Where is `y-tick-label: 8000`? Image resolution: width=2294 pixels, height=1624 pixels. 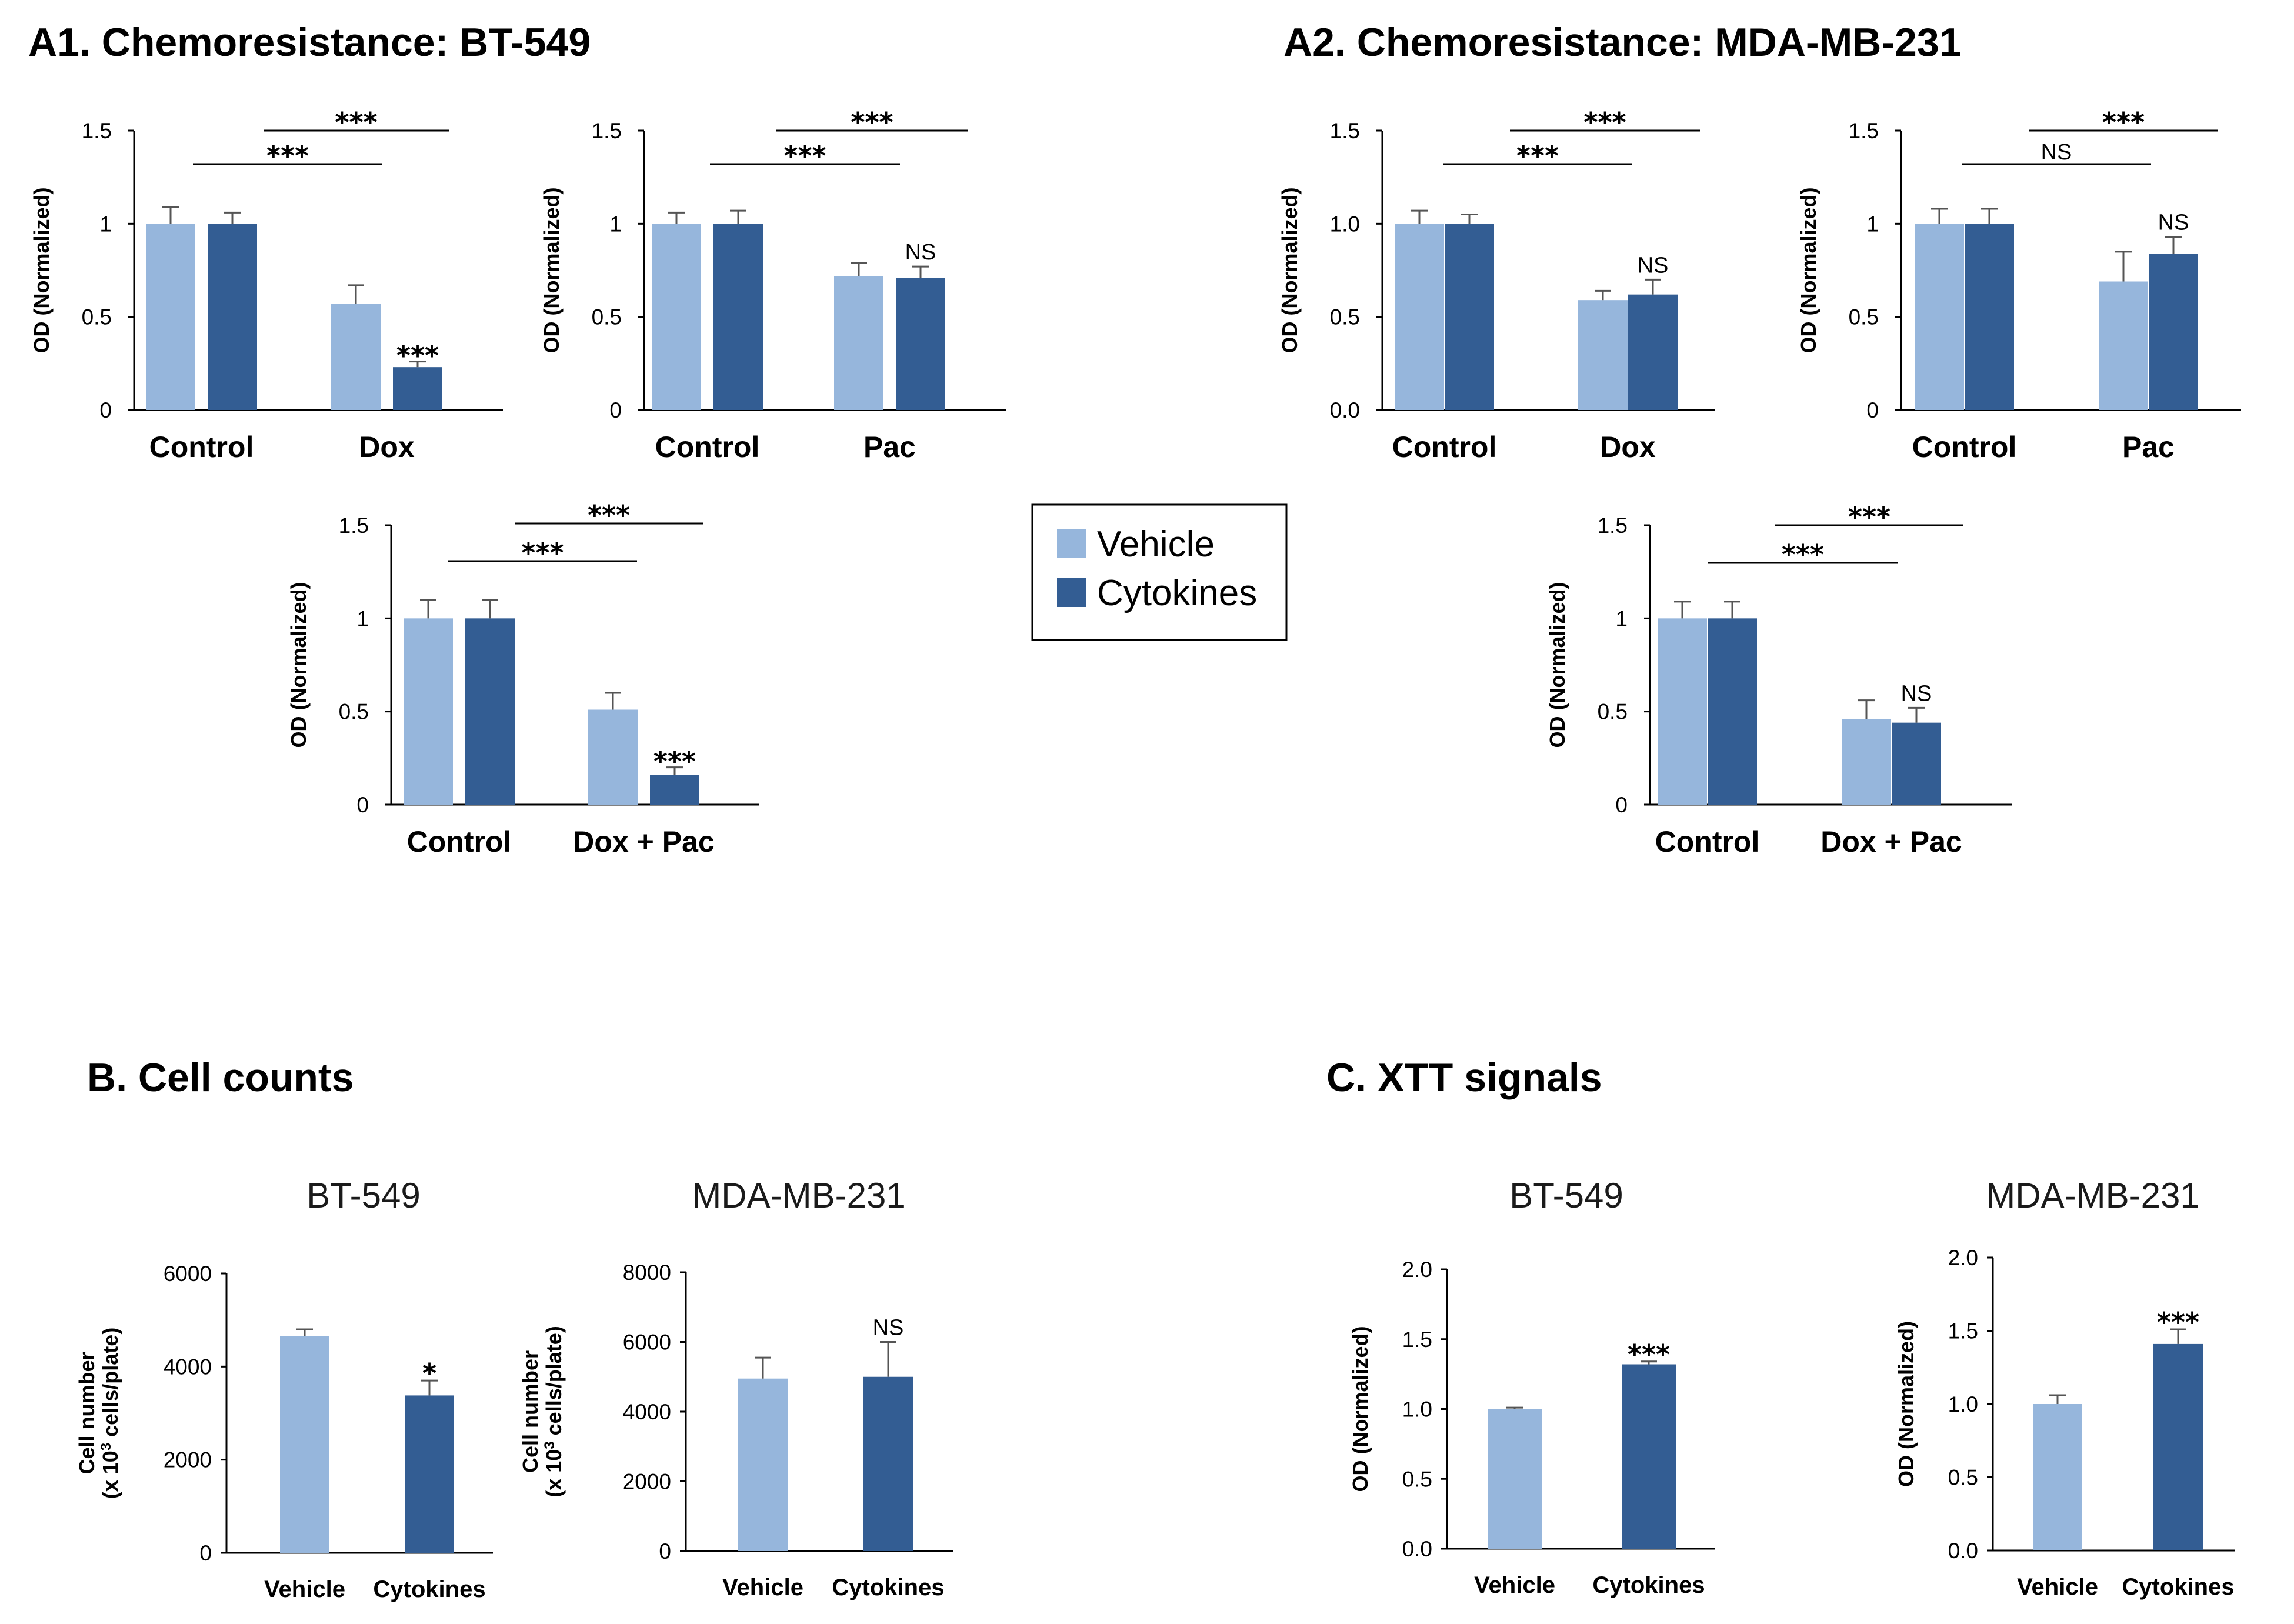
y-tick-label: 8000 is located at coordinates (647, 1273).